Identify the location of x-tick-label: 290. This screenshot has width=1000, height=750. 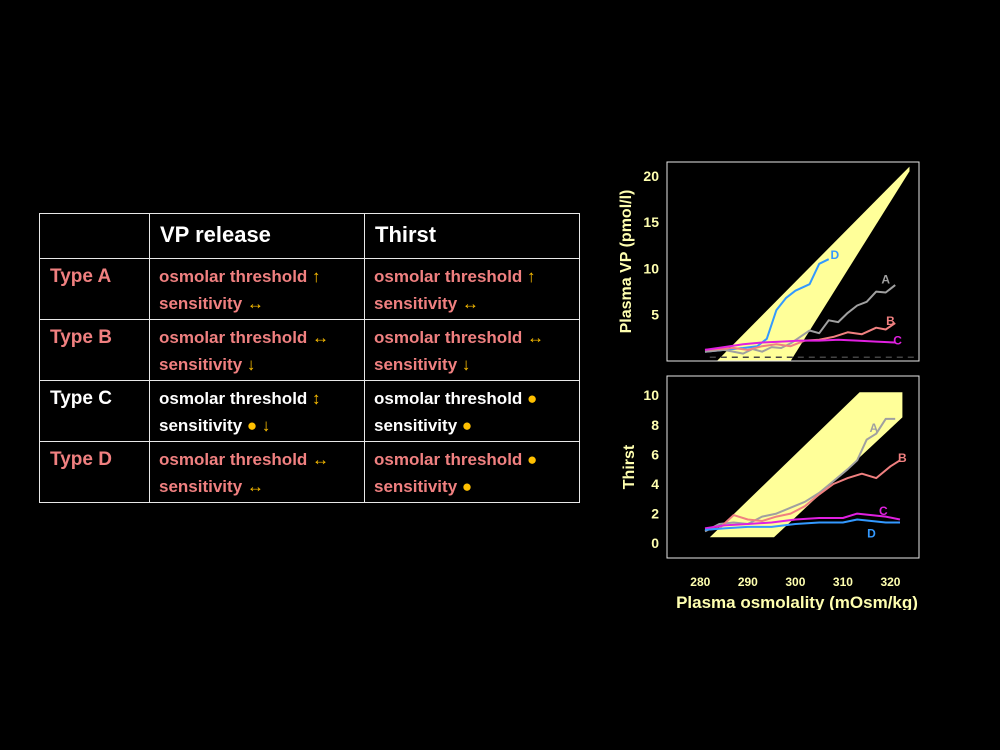
(748, 582).